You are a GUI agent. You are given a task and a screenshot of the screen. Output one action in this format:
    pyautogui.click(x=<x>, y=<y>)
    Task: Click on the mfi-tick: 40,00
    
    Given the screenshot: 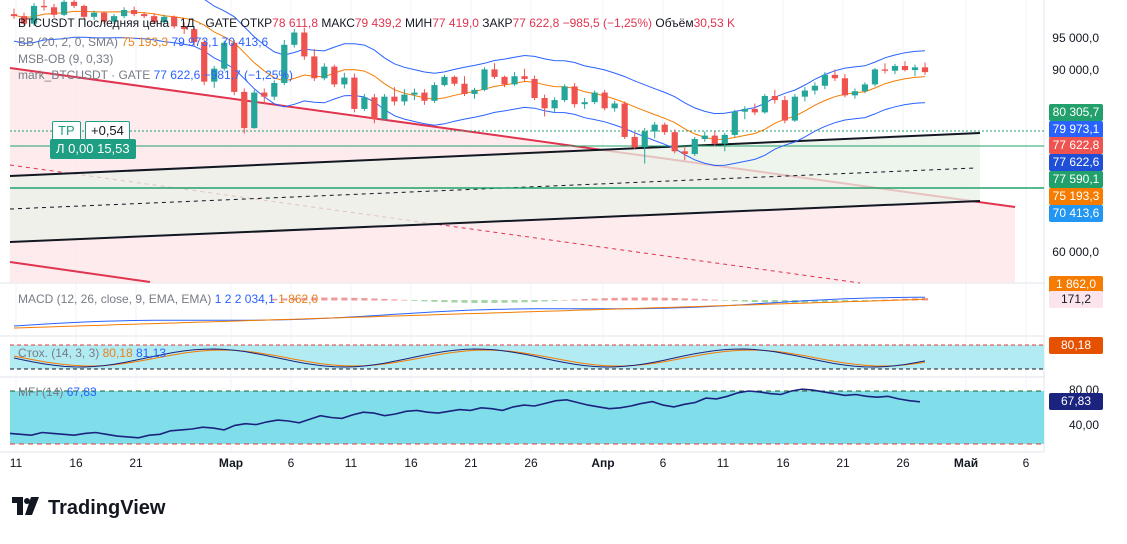 What is the action you would take?
    pyautogui.click(x=1083, y=425)
    